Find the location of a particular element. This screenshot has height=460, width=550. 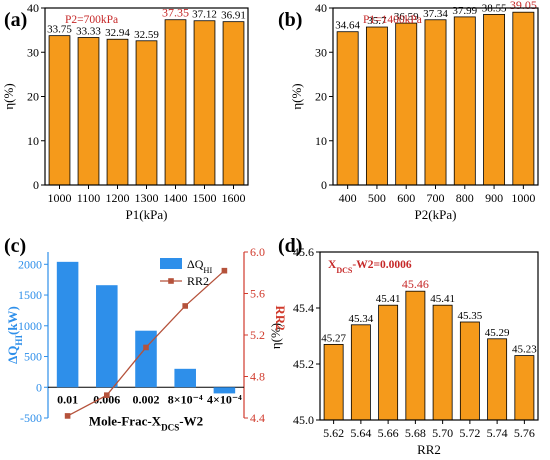

x-tick-label: 5.66 is located at coordinates (388, 433).